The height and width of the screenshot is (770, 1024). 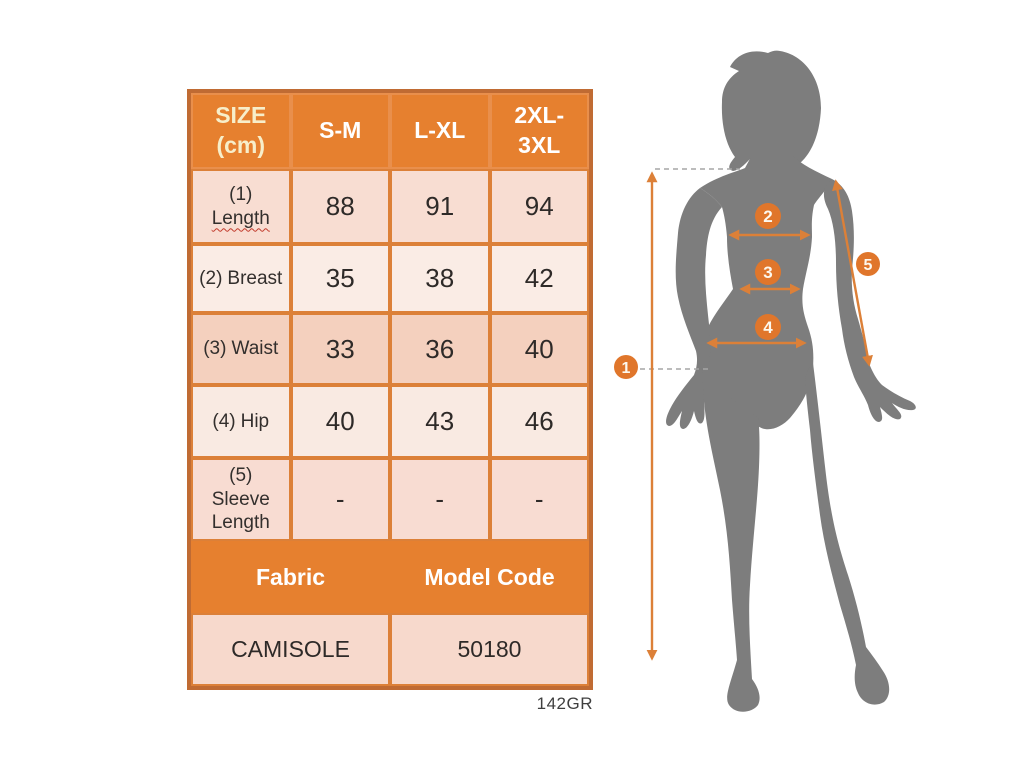 What do you see at coordinates (694, 308) in the screenshot?
I see `left-arm-shape` at bounding box center [694, 308].